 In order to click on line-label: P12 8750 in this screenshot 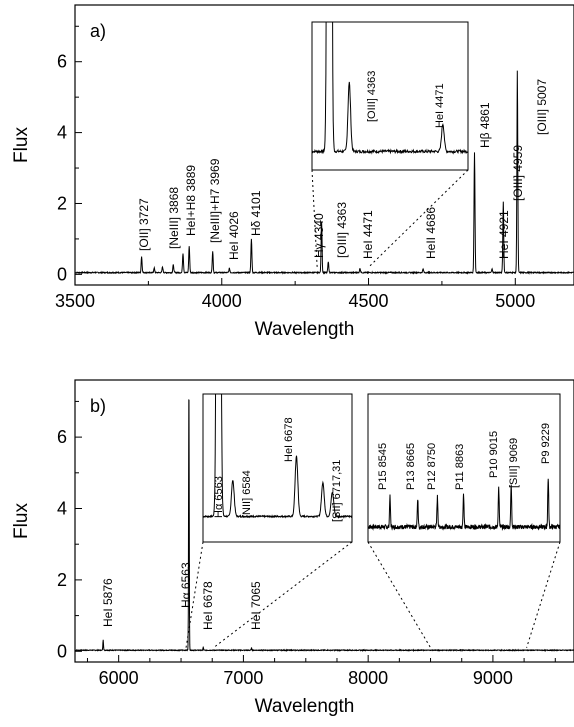, I will do `click(432, 466)`.